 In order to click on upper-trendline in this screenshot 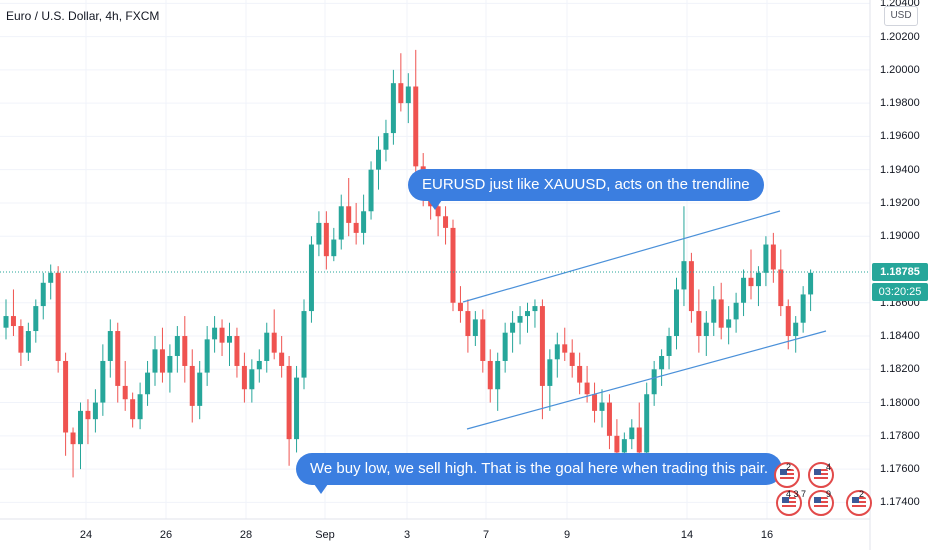, I will do `click(621, 256)`.